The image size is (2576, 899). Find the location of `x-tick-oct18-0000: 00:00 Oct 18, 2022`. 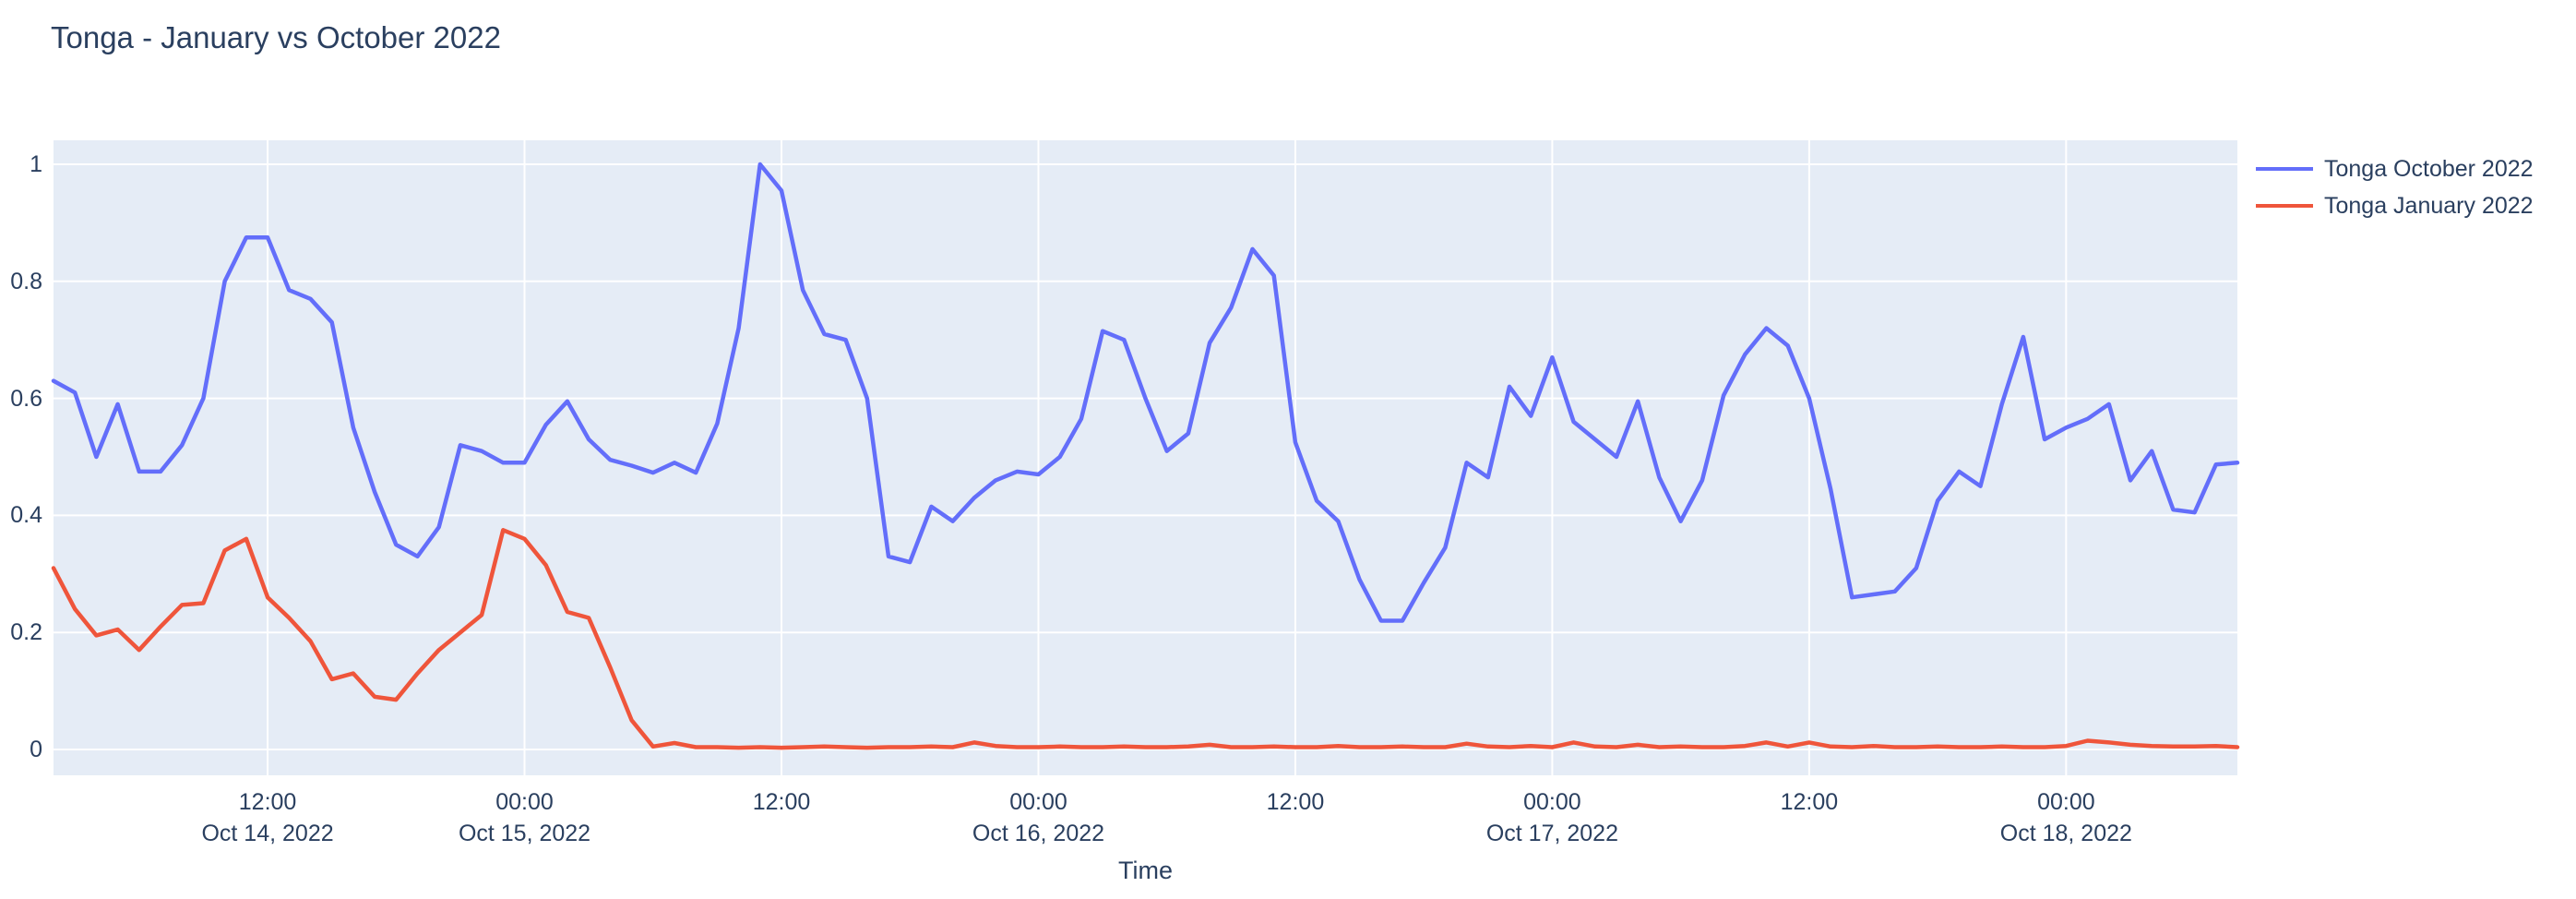

x-tick-oct18-0000: 00:00 Oct 18, 2022 is located at coordinates (2066, 817).